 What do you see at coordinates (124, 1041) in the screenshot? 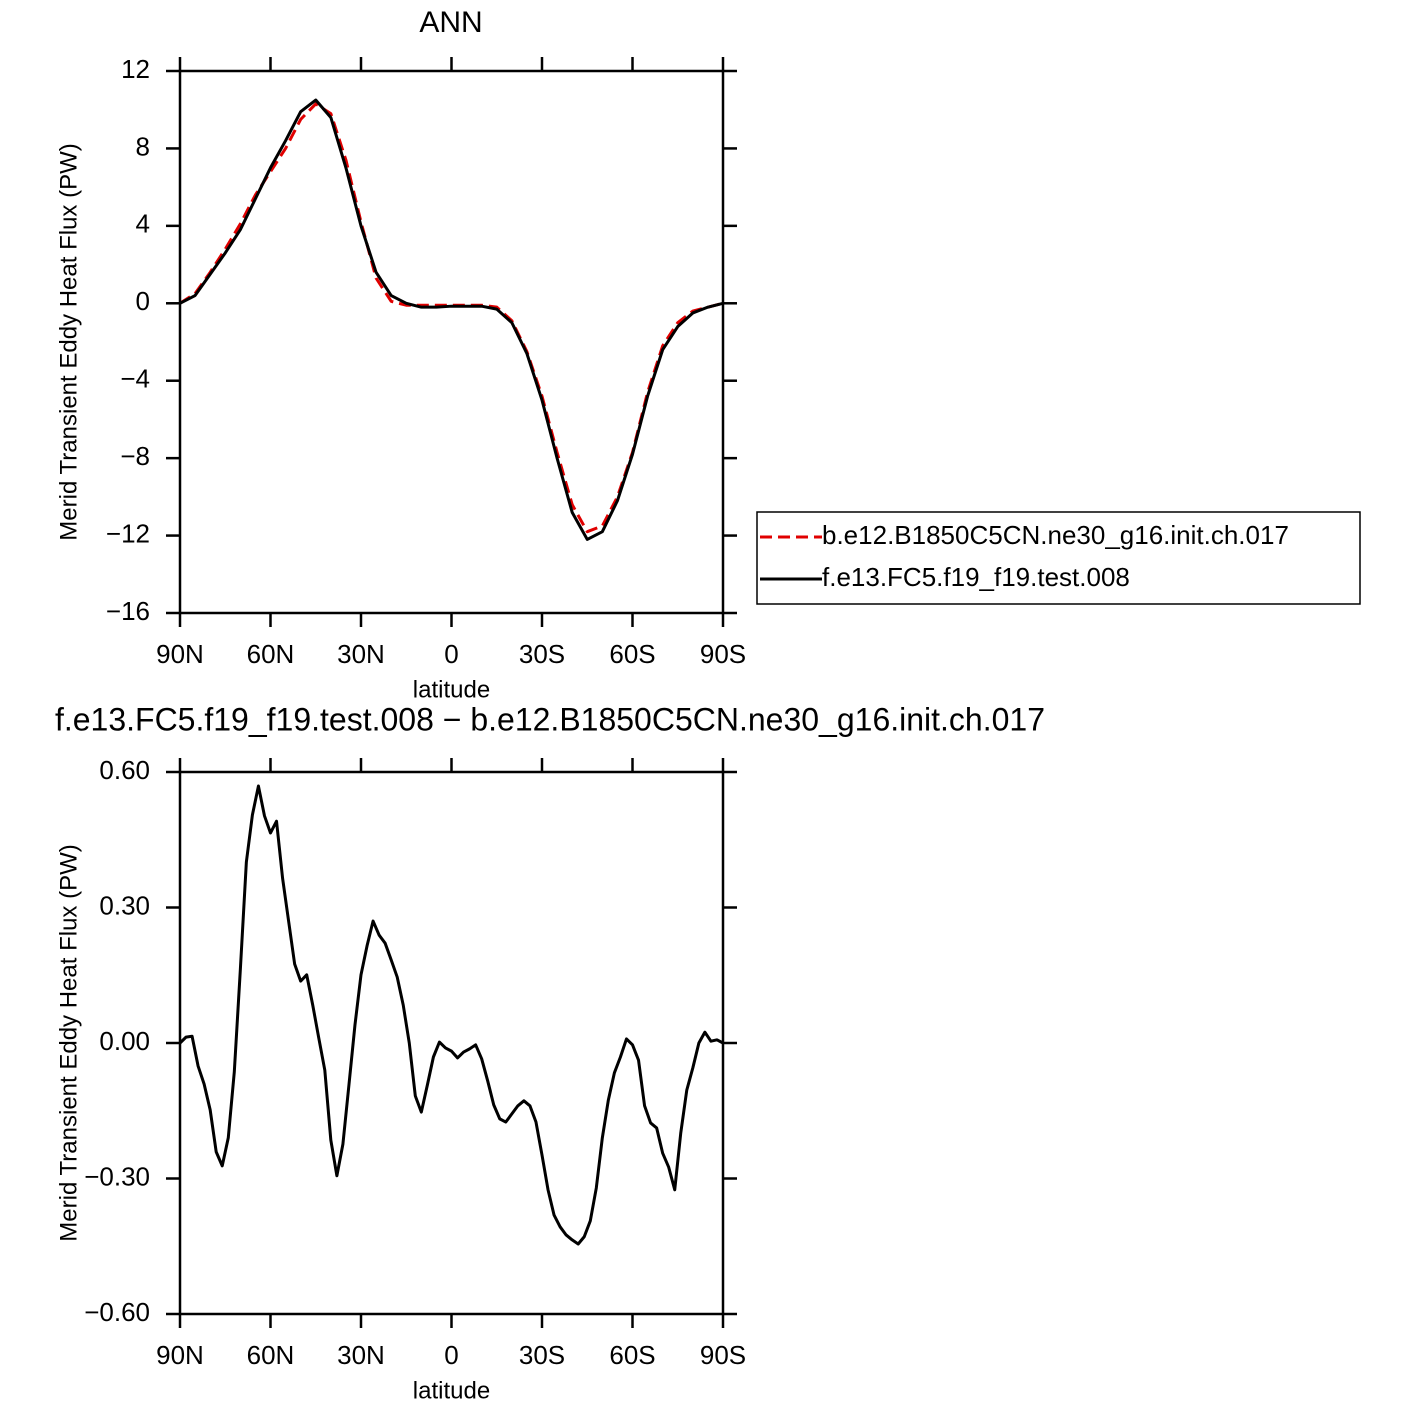
I see `y-tick-label: 0.00` at bounding box center [124, 1041].